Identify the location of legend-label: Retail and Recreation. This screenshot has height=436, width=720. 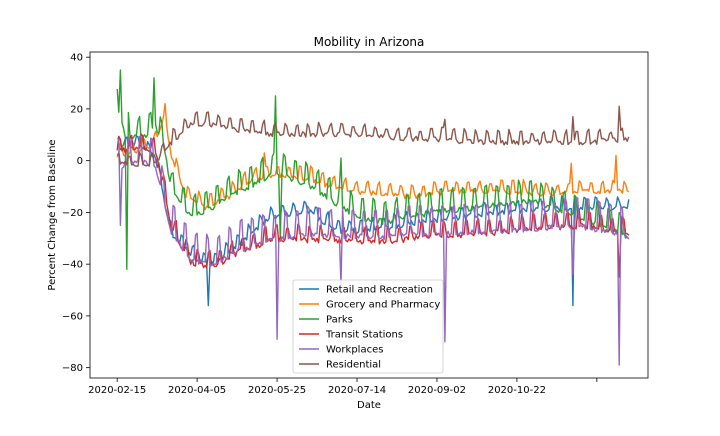
(379, 290).